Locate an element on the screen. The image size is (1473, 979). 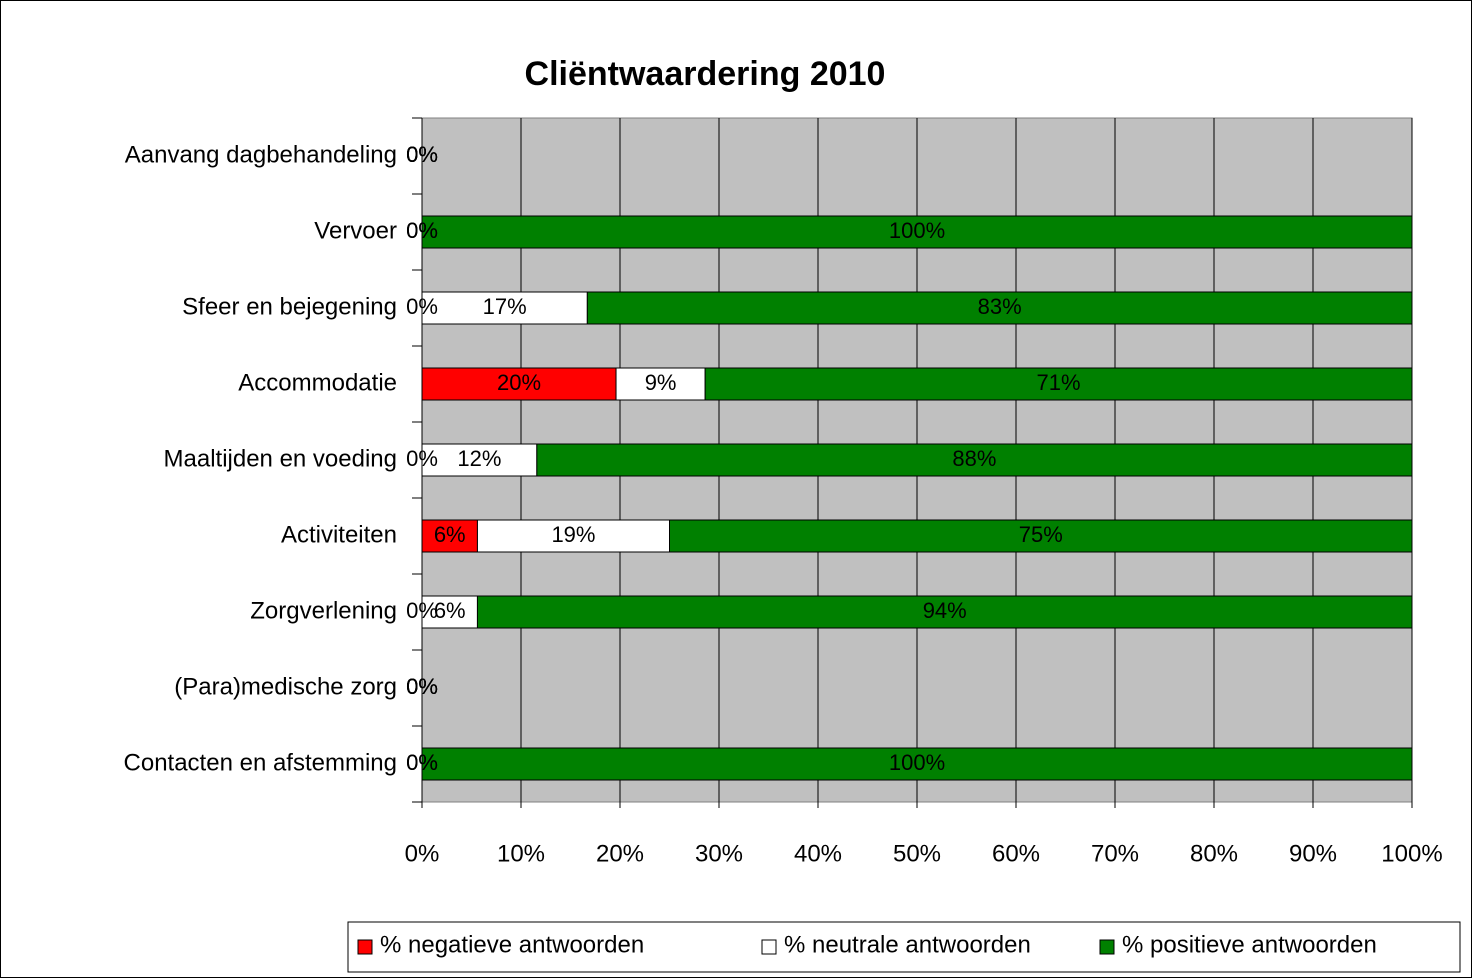
data-label: 71% is located at coordinates (1059, 382).